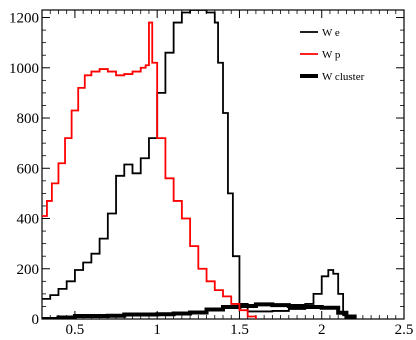 This screenshot has width=416, height=340. What do you see at coordinates (239, 330) in the screenshot?
I see `x-tick-label: 1.5` at bounding box center [239, 330].